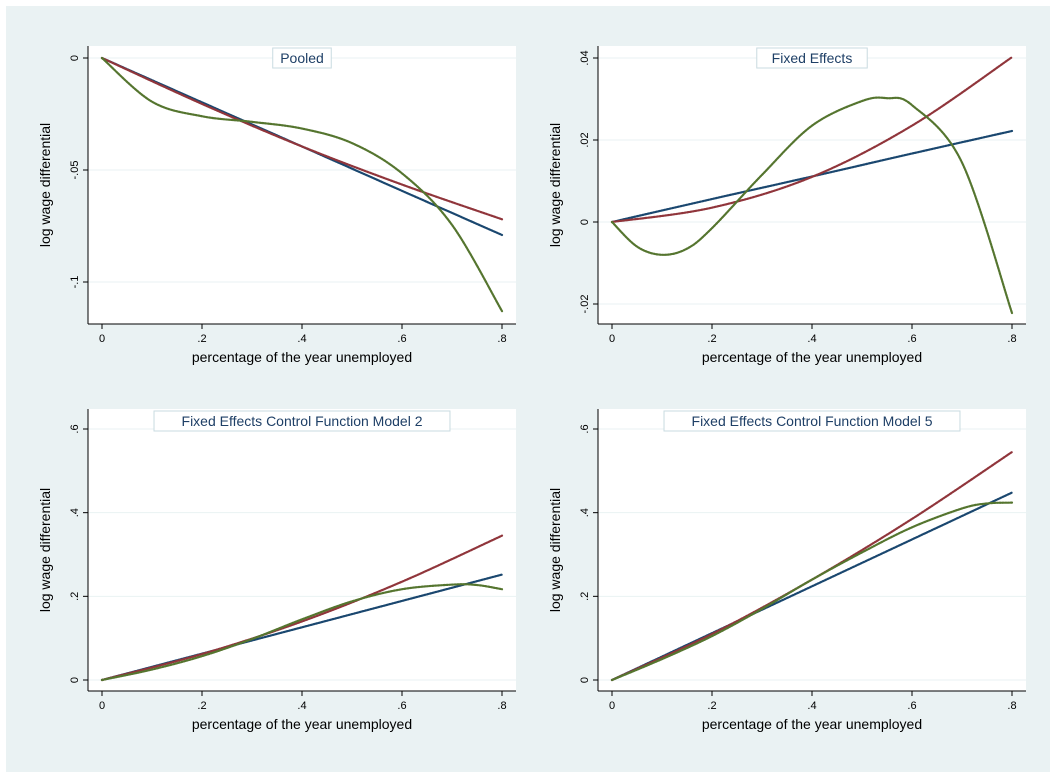 Image resolution: width=1053 pixels, height=772 pixels. I want to click on panel-title: Fixed Effects, so click(812, 58).